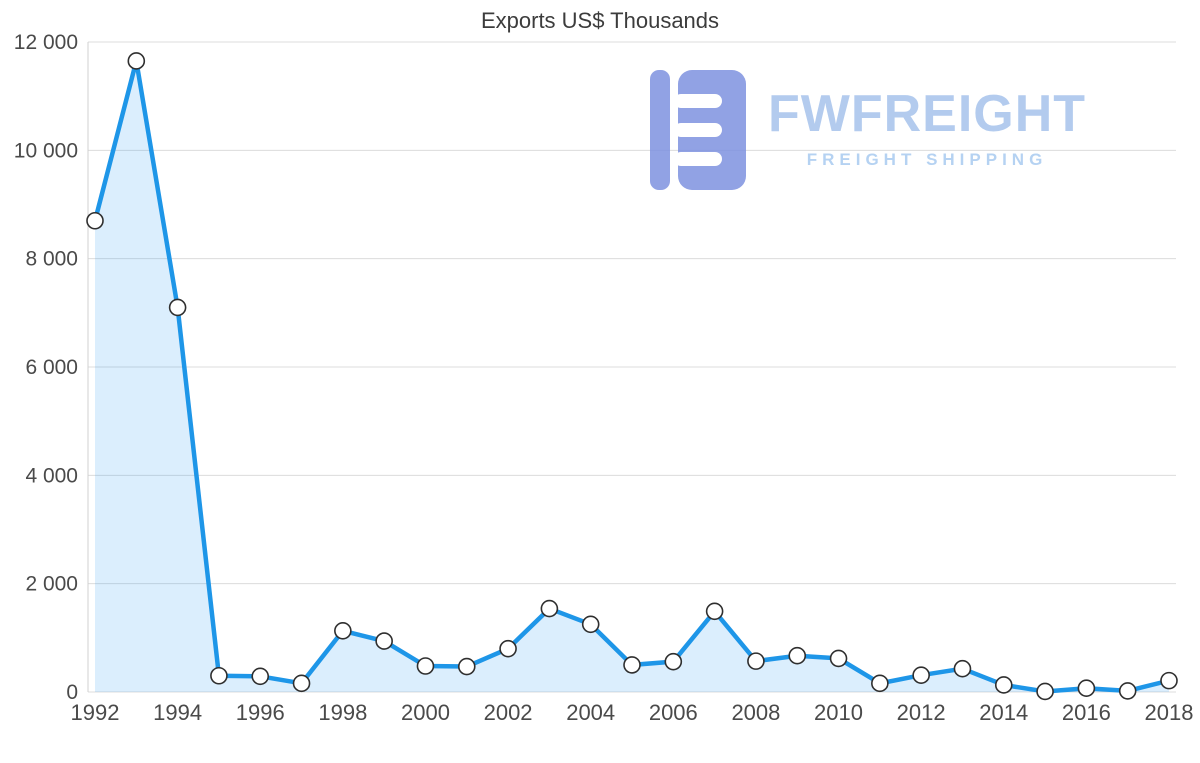 This screenshot has height=763, width=1200. What do you see at coordinates (1086, 712) in the screenshot?
I see `x-axis-tick-label: 2016` at bounding box center [1086, 712].